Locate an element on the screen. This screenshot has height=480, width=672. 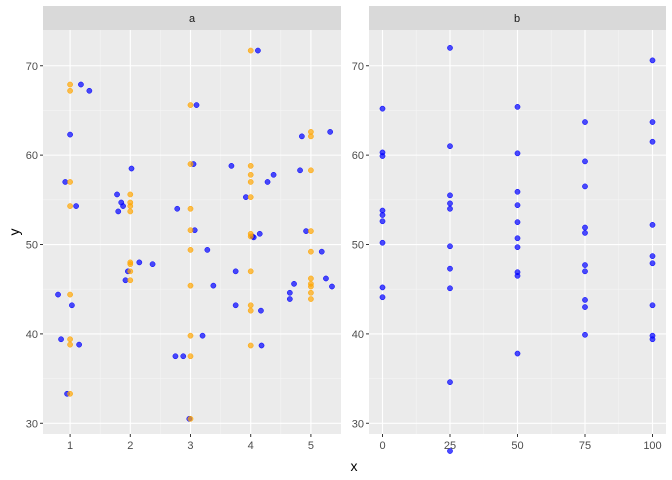
x-tick-label: 2 is located at coordinates (130, 446).